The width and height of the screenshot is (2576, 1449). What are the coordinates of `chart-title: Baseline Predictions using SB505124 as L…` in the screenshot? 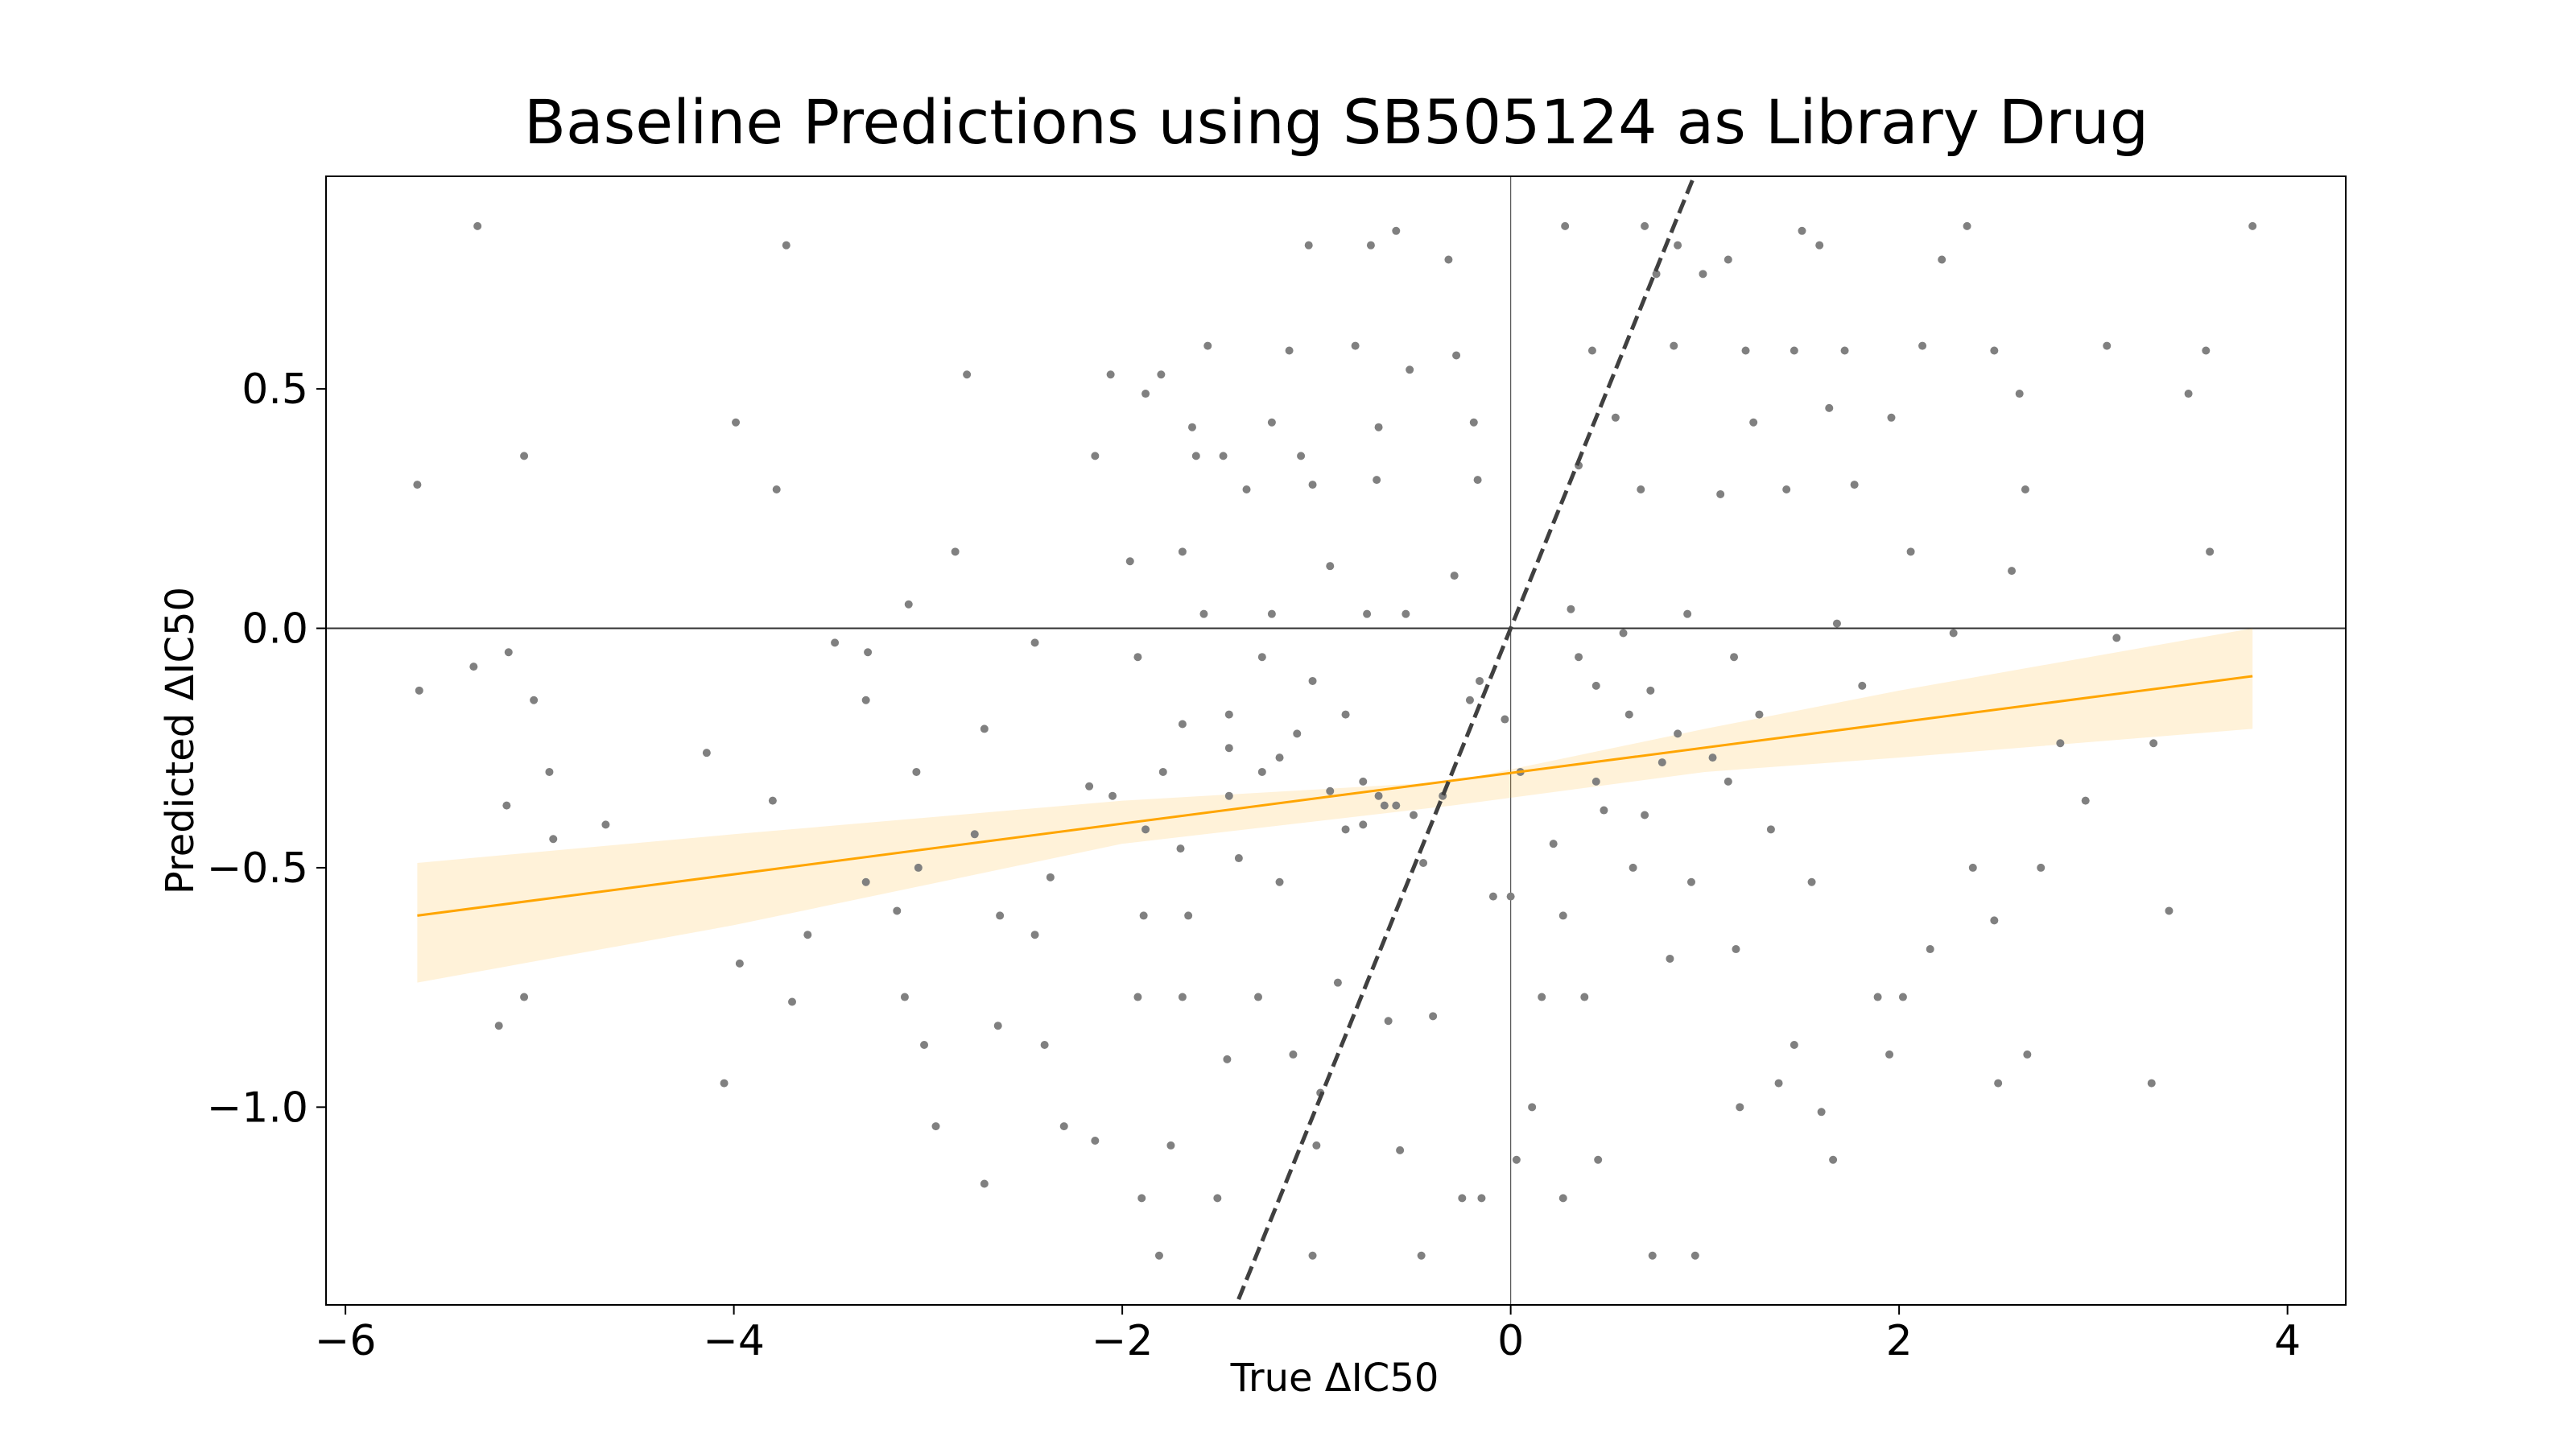 It's located at (1336, 122).